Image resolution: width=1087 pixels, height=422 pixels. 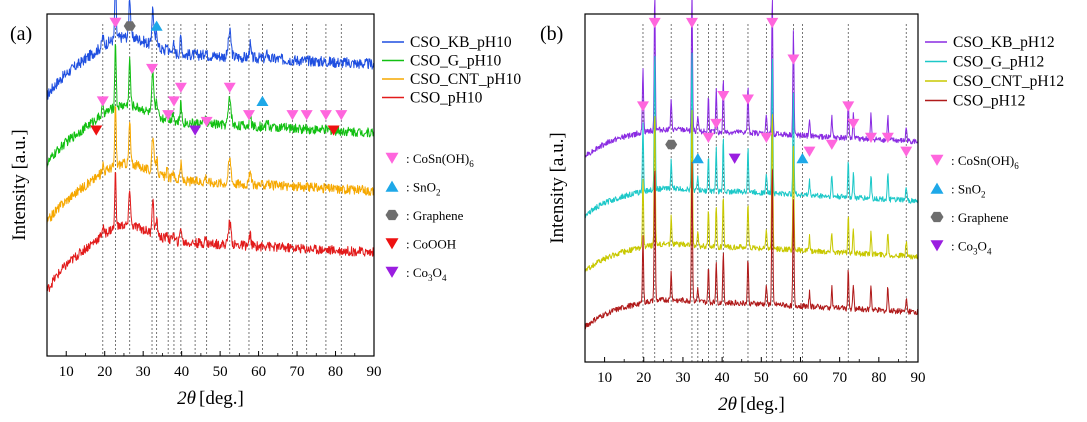 I want to click on series-line-cso-kb-ph12, so click(x=751, y=79).